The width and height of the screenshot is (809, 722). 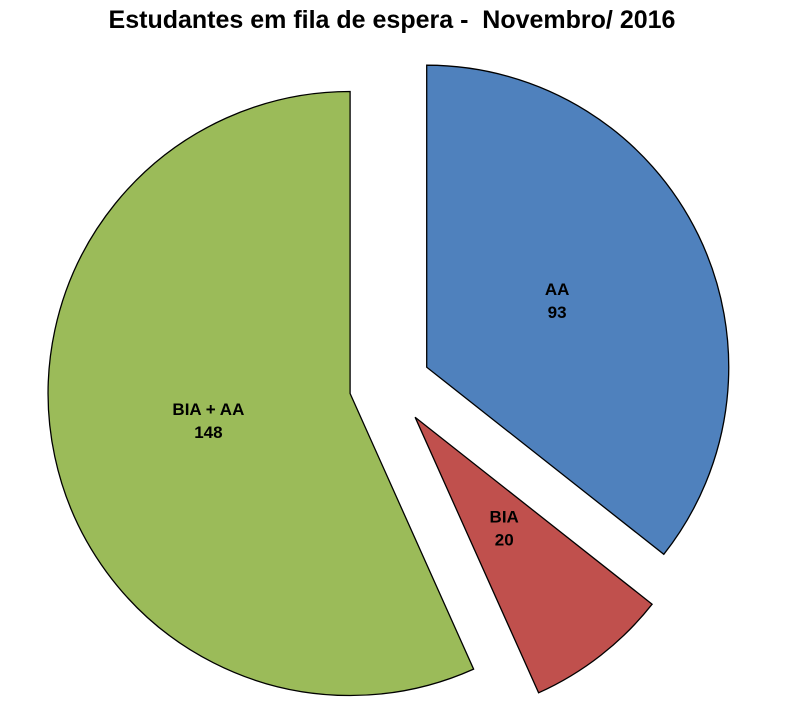 What do you see at coordinates (557, 301) in the screenshot?
I see `slice-label-aa: AA 93` at bounding box center [557, 301].